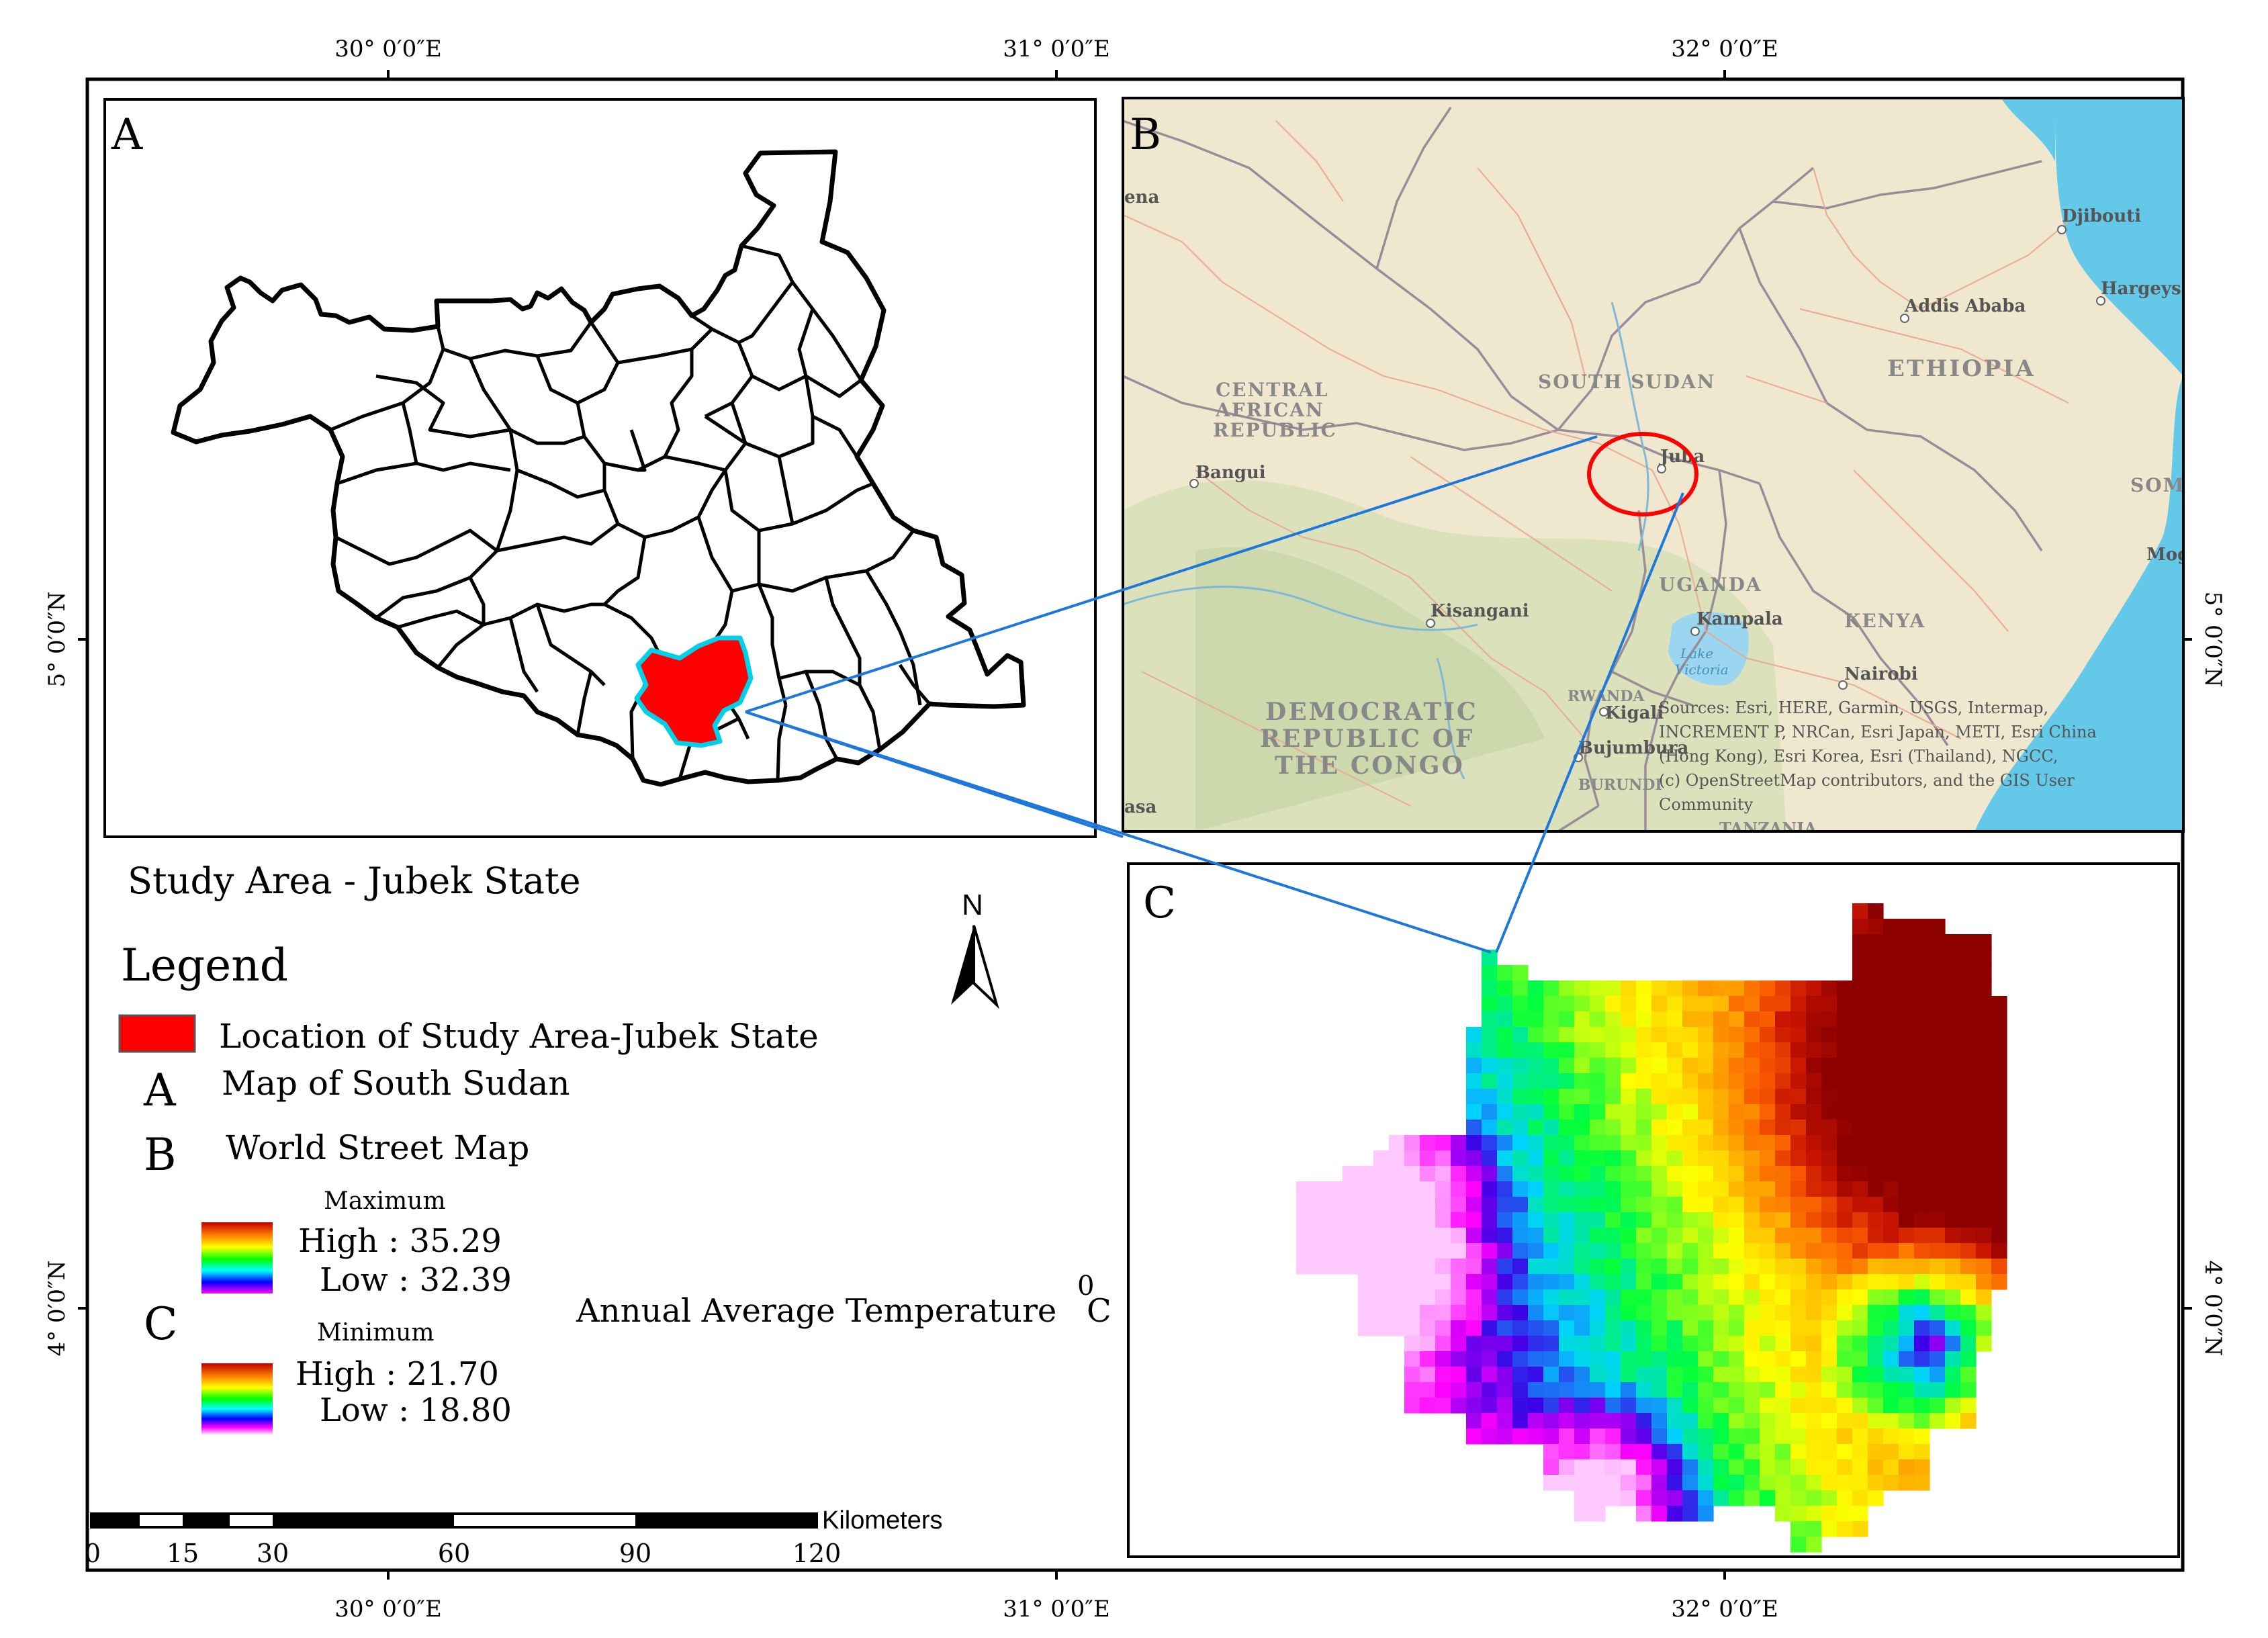 The image size is (2268, 1638). Describe the element at coordinates (1056, 49) in the screenshot. I see `top-coordinate-label: 31° 0′0″E` at that location.